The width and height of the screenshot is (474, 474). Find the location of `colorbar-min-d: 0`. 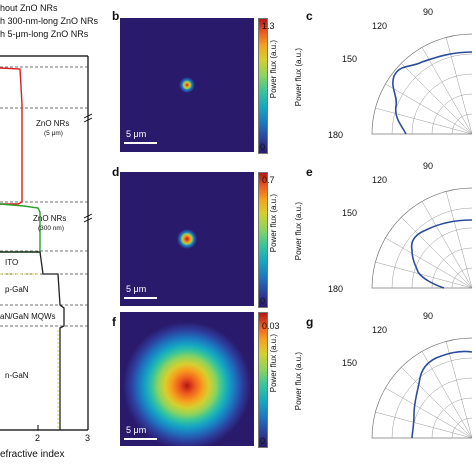

colorbar-min-d: 0 is located at coordinates (263, 301).